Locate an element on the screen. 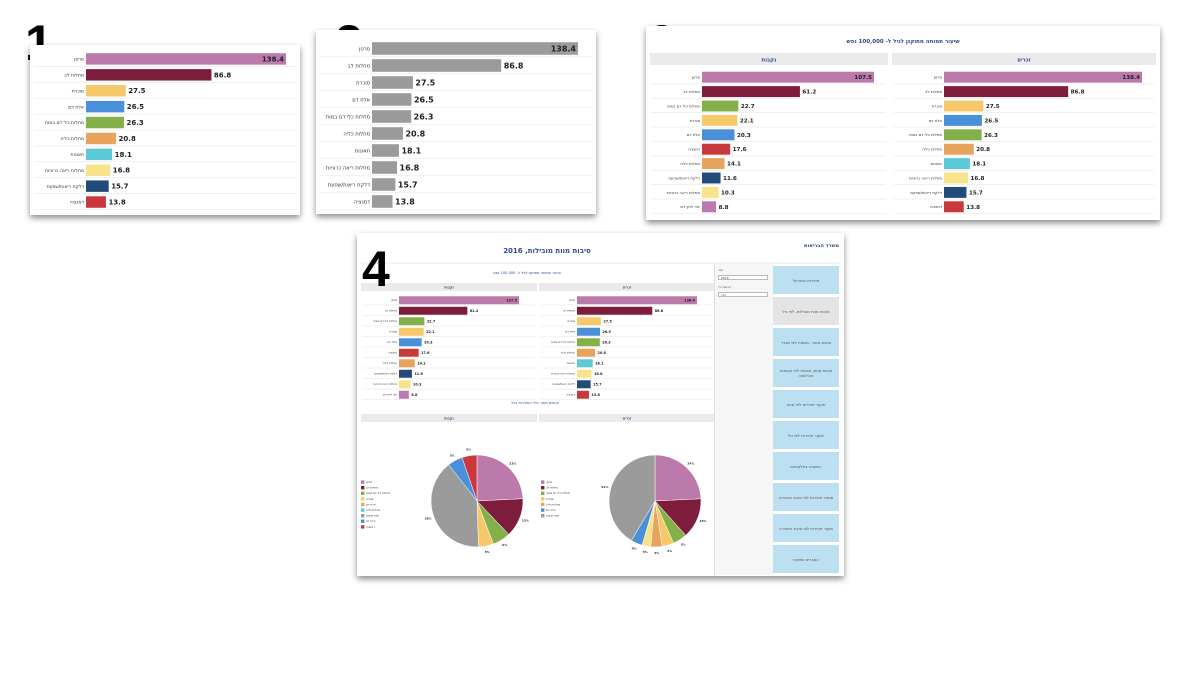  p3-f2-value-label: 13.8 is located at coordinates (973, 208).